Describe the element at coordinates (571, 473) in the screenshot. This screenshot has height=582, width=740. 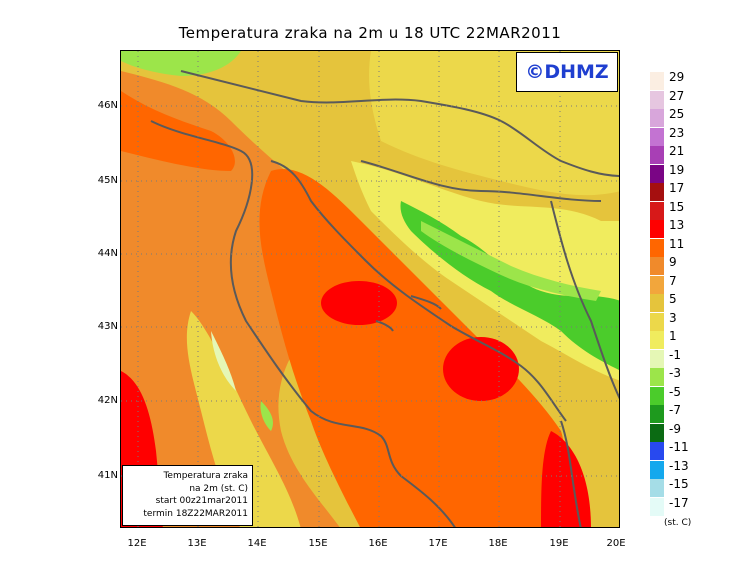
I see `albania-border` at that location.